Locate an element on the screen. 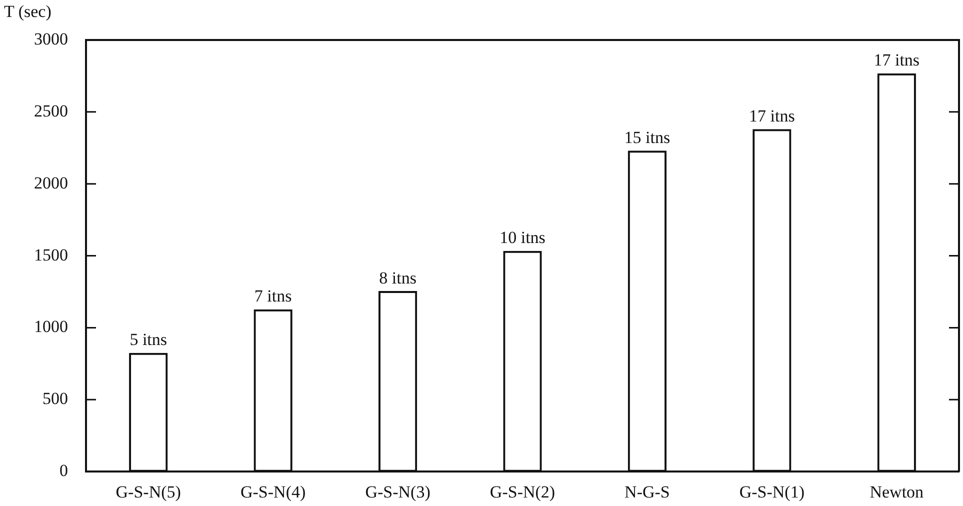 Image resolution: width=963 pixels, height=506 pixels. x-tick-label: G-S-N(2) is located at coordinates (523, 492).